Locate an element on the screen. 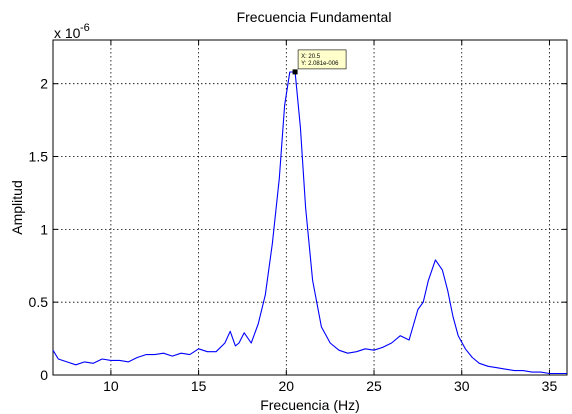  y-tick-label: 1 is located at coordinates (44, 229).